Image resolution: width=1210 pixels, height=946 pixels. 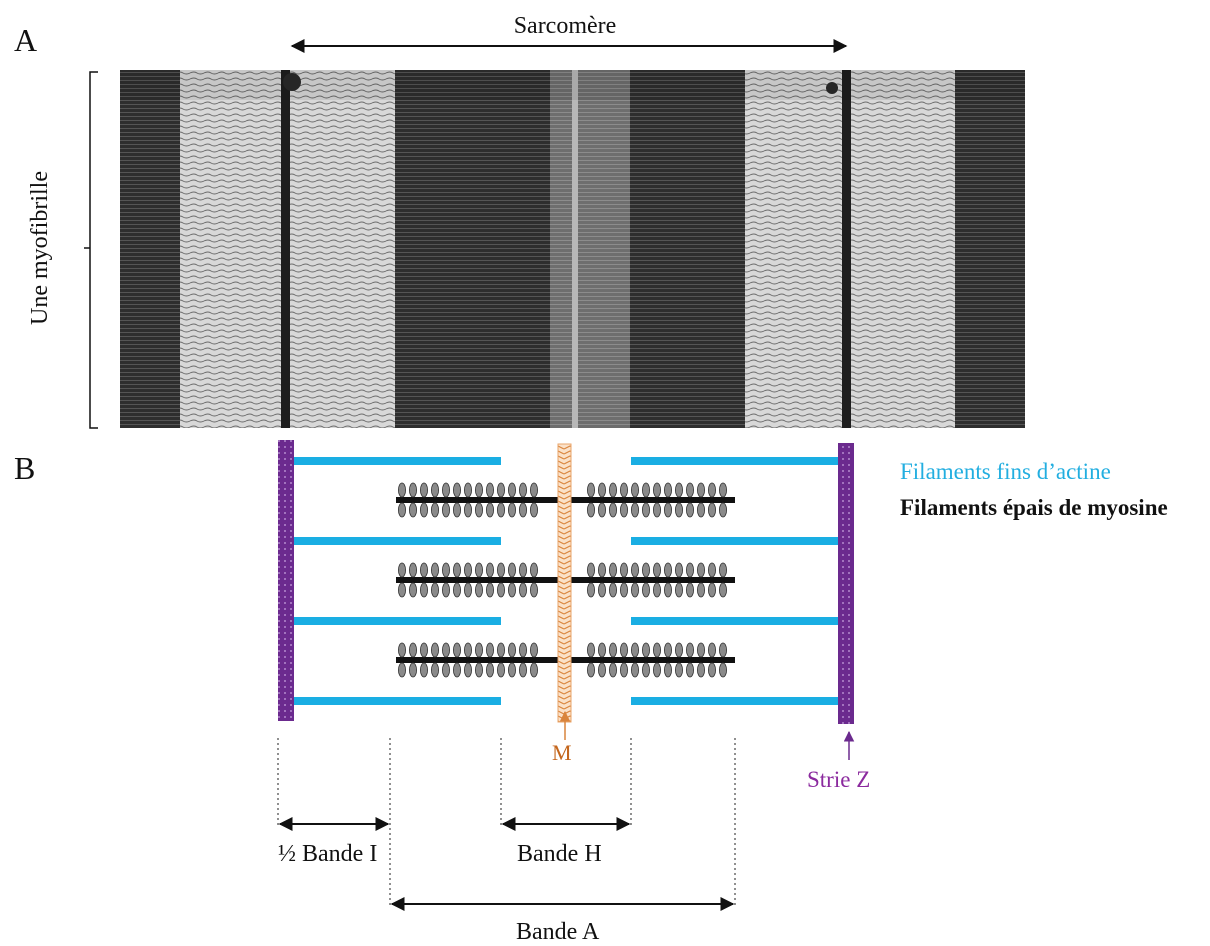 I want to click on m-line-label: M, so click(x=562, y=752).